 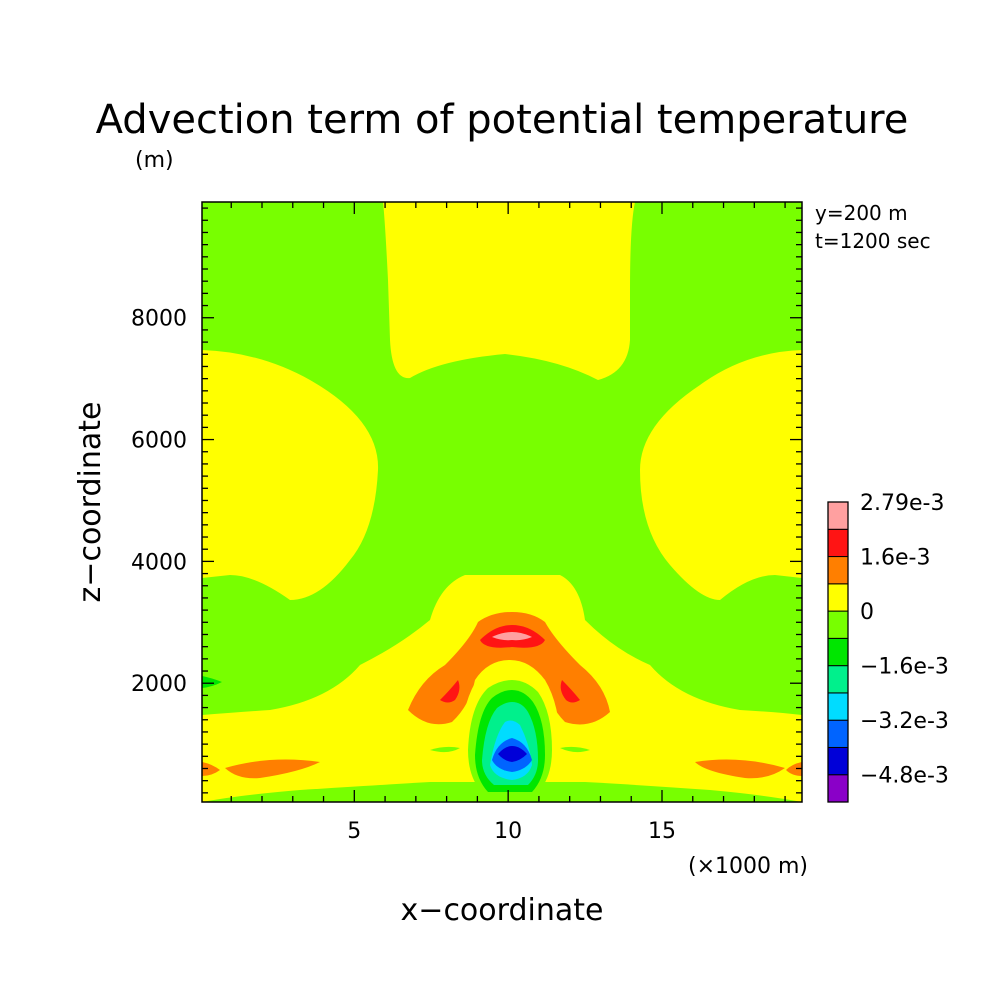 What do you see at coordinates (575, 749) in the screenshot?
I see `contour-fill-green-streak-right` at bounding box center [575, 749].